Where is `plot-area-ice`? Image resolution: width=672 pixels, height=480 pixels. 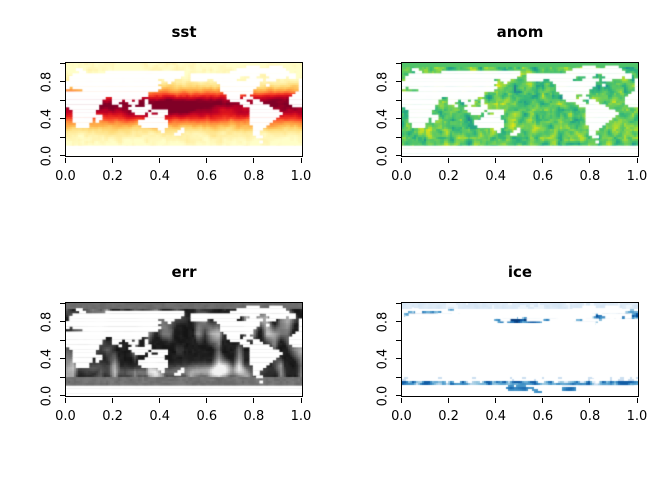 plot-area-ice is located at coordinates (520, 349).